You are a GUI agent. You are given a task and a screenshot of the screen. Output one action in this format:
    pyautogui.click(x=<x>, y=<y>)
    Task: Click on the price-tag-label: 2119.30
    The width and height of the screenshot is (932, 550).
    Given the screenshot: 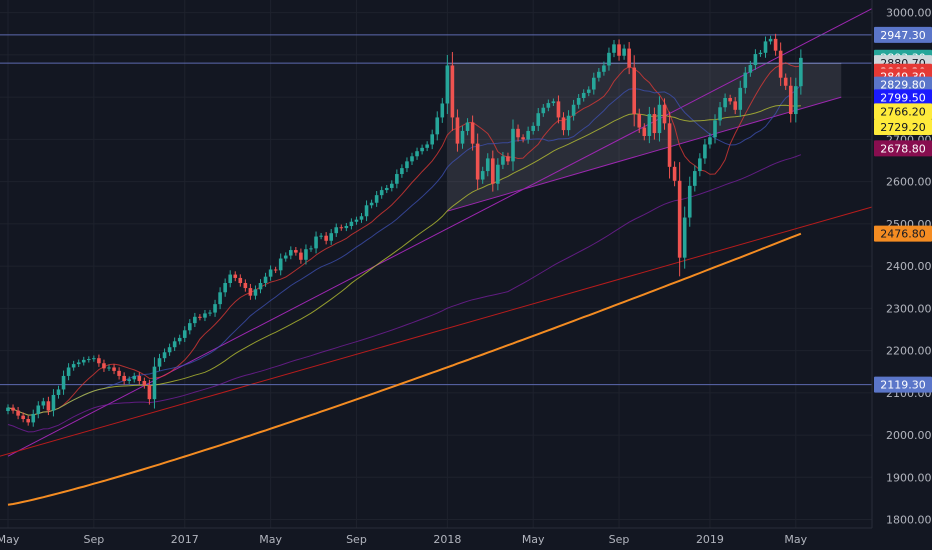 What is the action you would take?
    pyautogui.click(x=903, y=385)
    